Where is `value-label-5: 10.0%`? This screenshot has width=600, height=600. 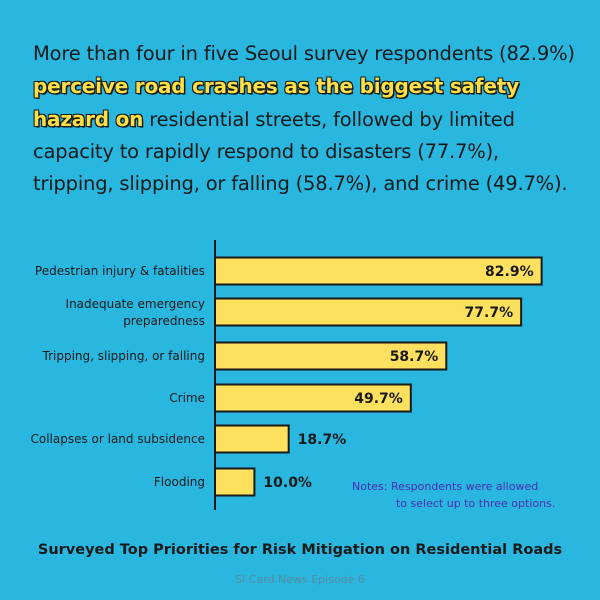
value-label-5: 10.0% is located at coordinates (287, 483).